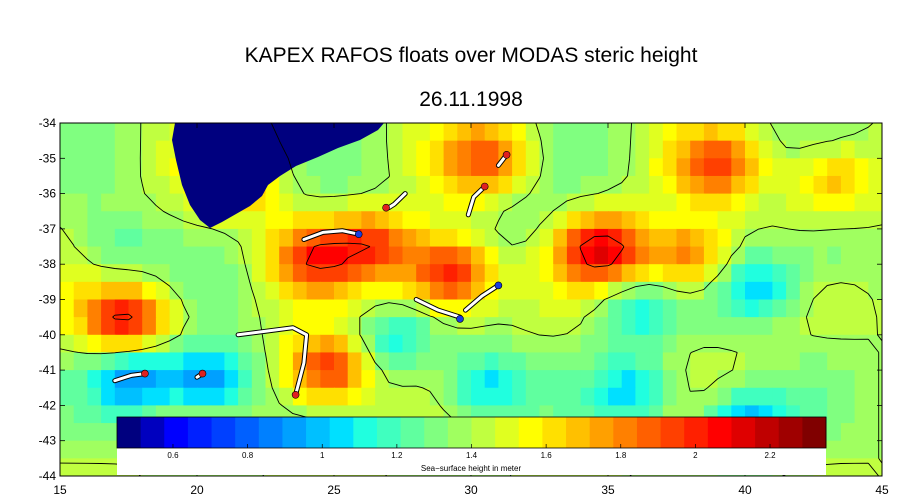  What do you see at coordinates (608, 490) in the screenshot?
I see `x-tick-label: 35` at bounding box center [608, 490].